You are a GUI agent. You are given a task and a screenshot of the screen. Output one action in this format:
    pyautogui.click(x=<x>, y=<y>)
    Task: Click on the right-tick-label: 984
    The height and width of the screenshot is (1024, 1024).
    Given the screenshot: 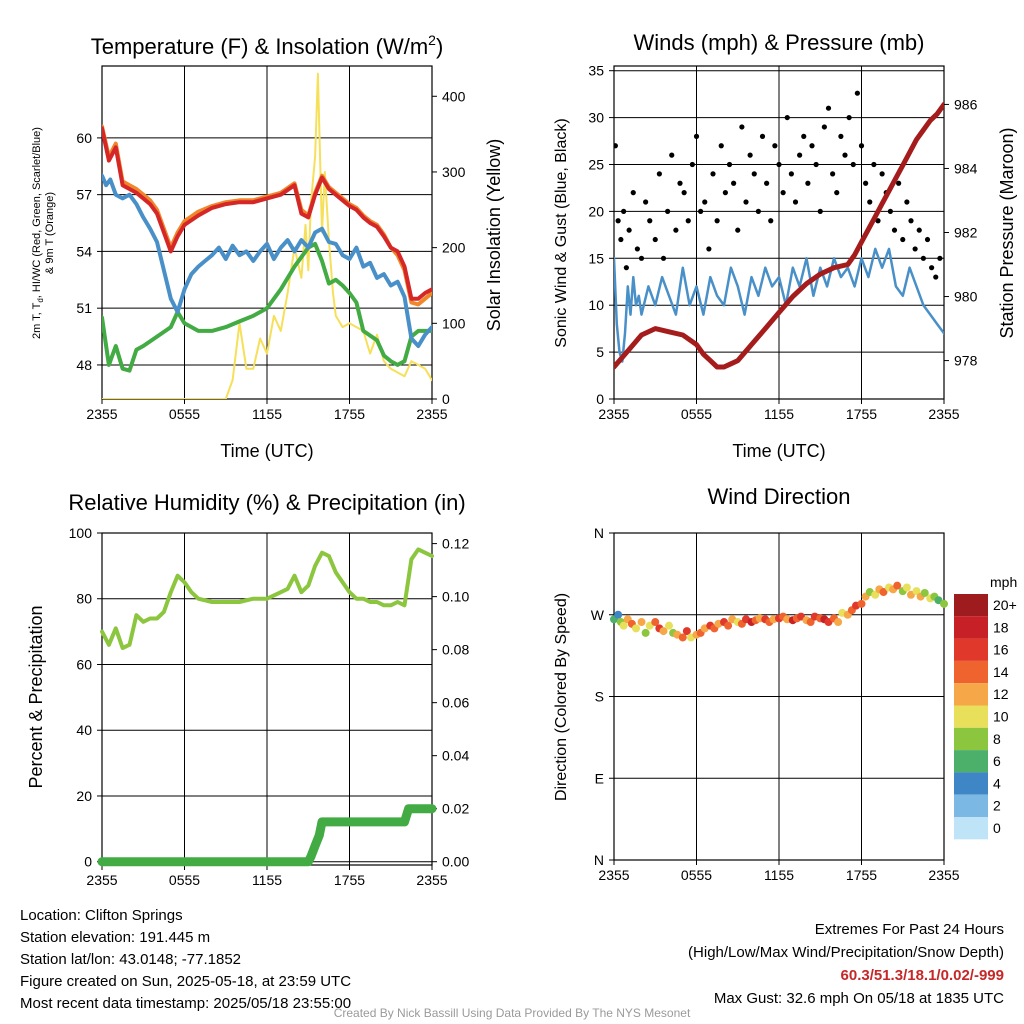 What is the action you would take?
    pyautogui.click(x=966, y=168)
    